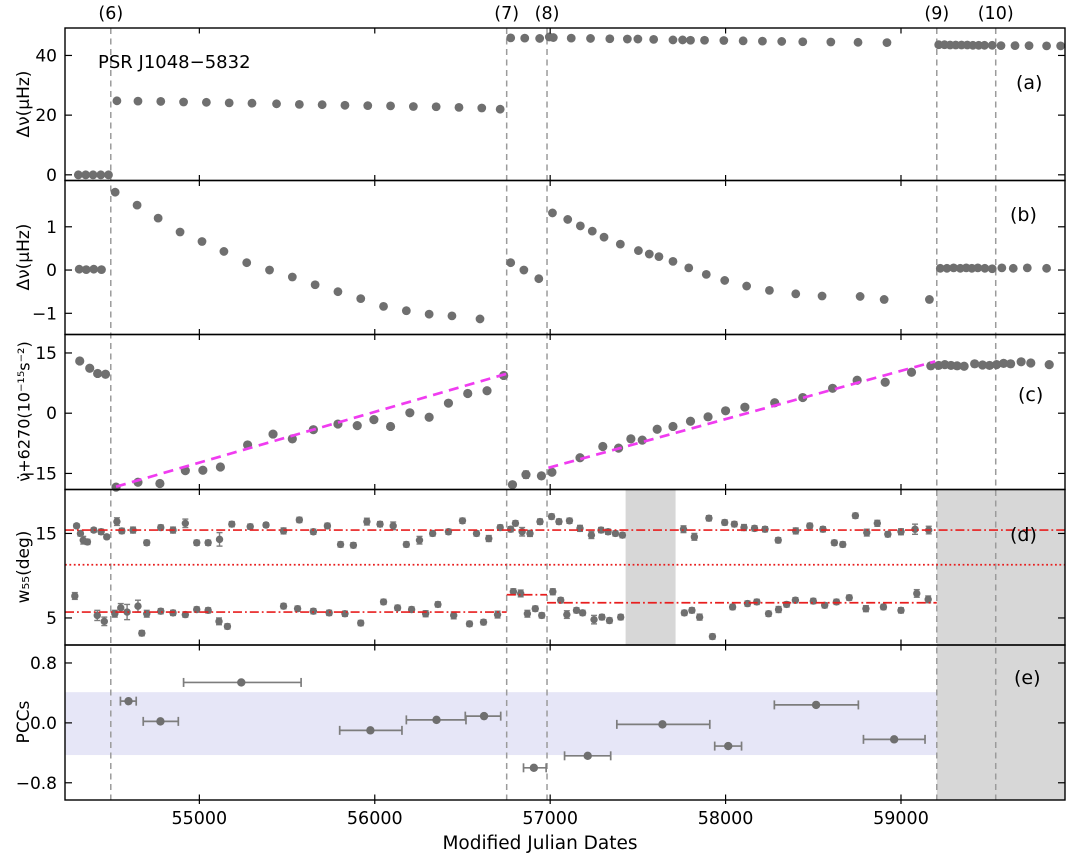  I want to click on panel-b-data, so click(562, 255).